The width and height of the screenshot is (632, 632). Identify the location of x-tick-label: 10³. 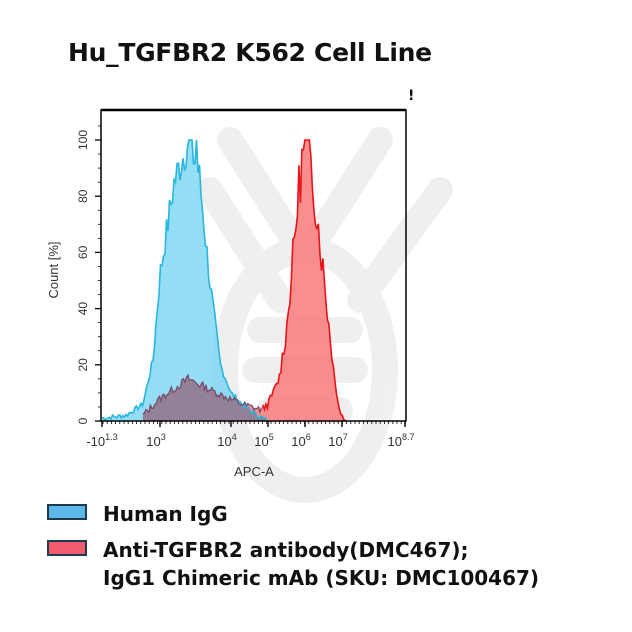
(155, 440).